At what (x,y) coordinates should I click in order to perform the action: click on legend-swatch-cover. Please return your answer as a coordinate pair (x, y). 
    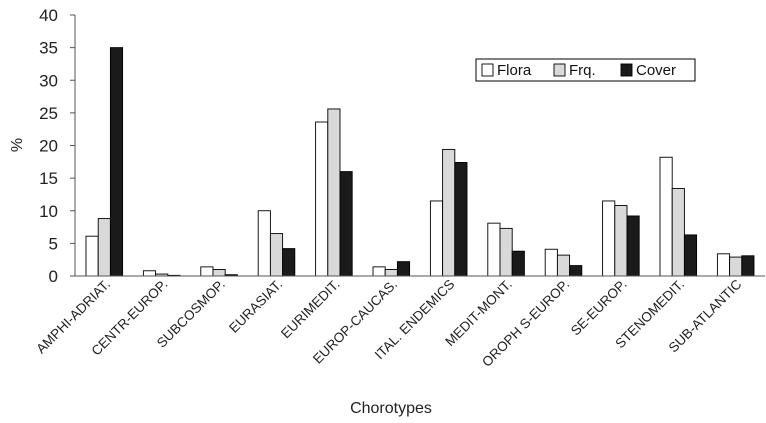
    Looking at the image, I should click on (626, 70).